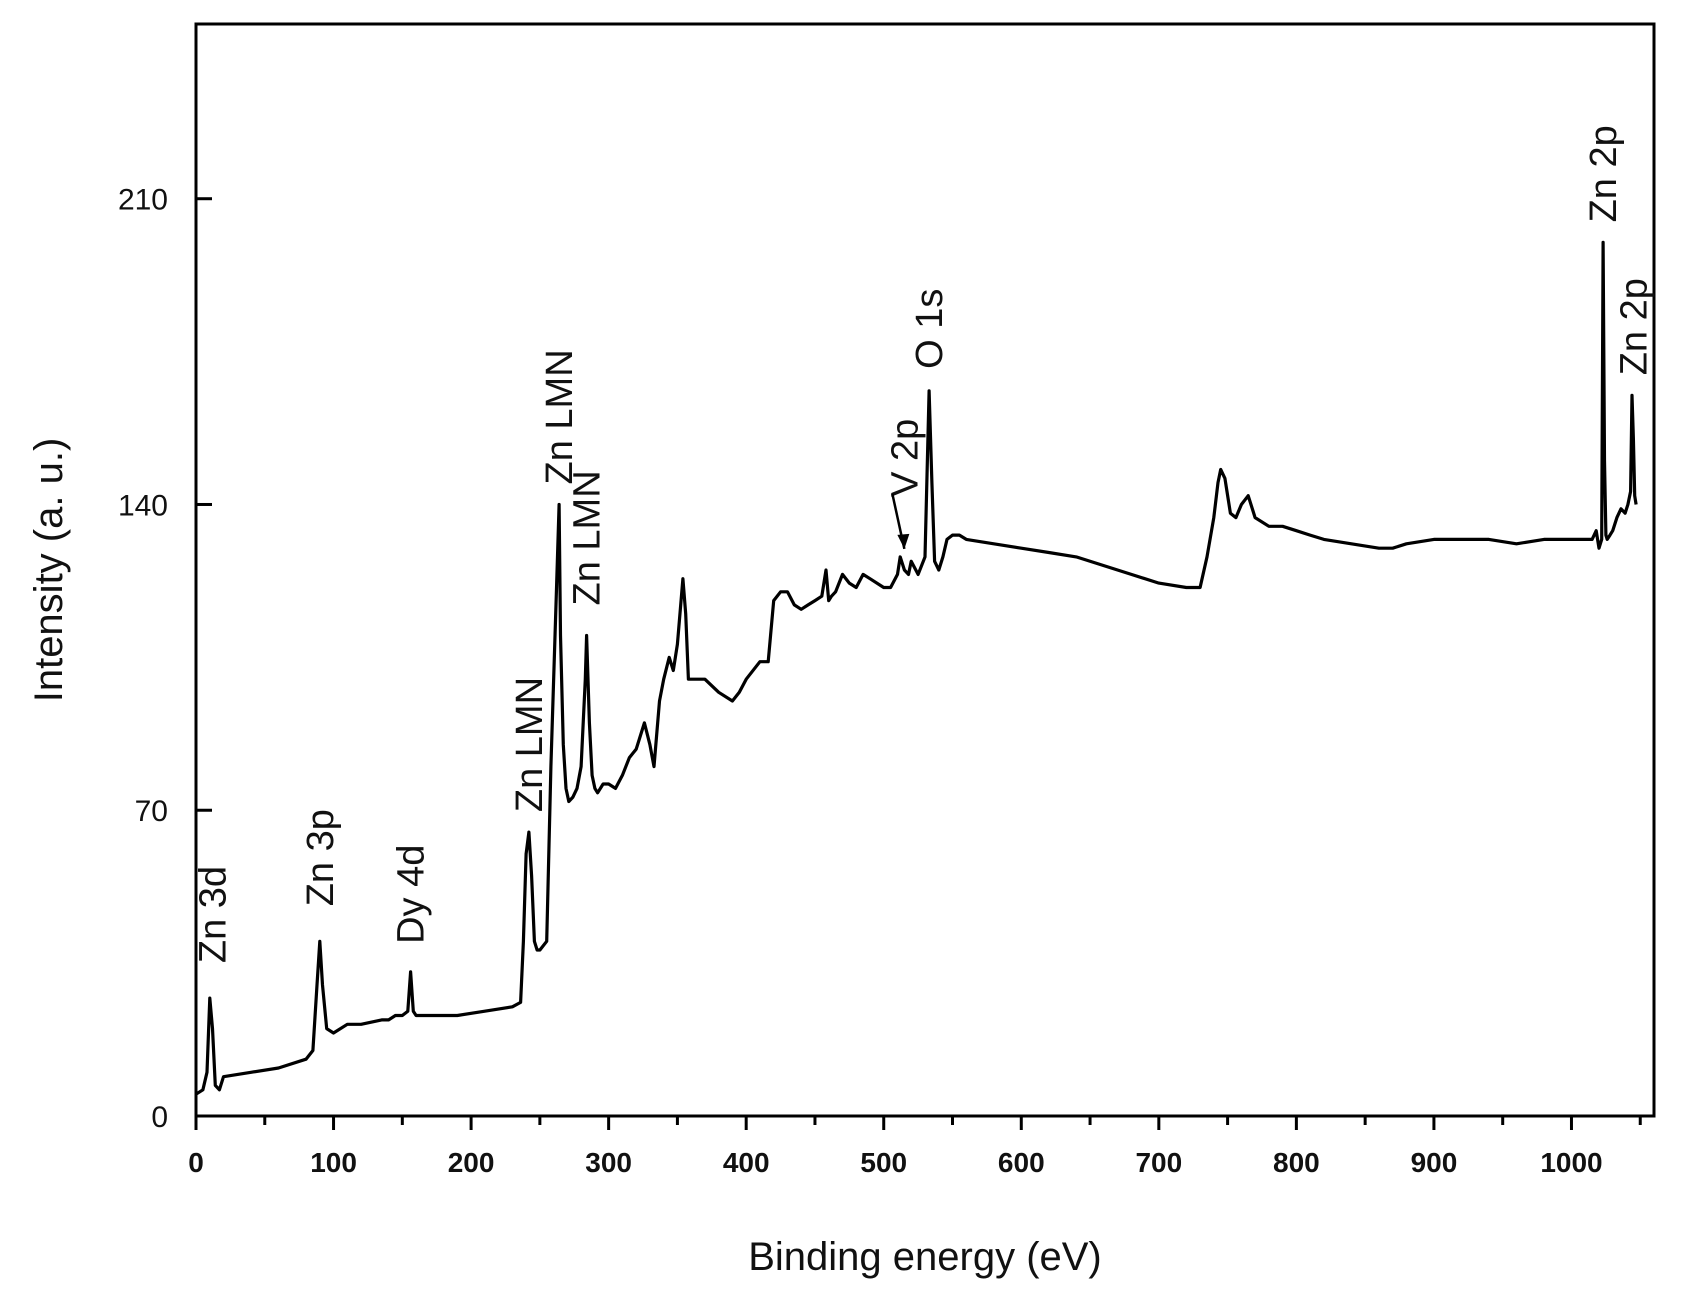 The image size is (1684, 1291). What do you see at coordinates (915, 1147) in the screenshot?
I see `x-axis: 0 100 200 300 400 500 600 700 800 900 1000` at bounding box center [915, 1147].